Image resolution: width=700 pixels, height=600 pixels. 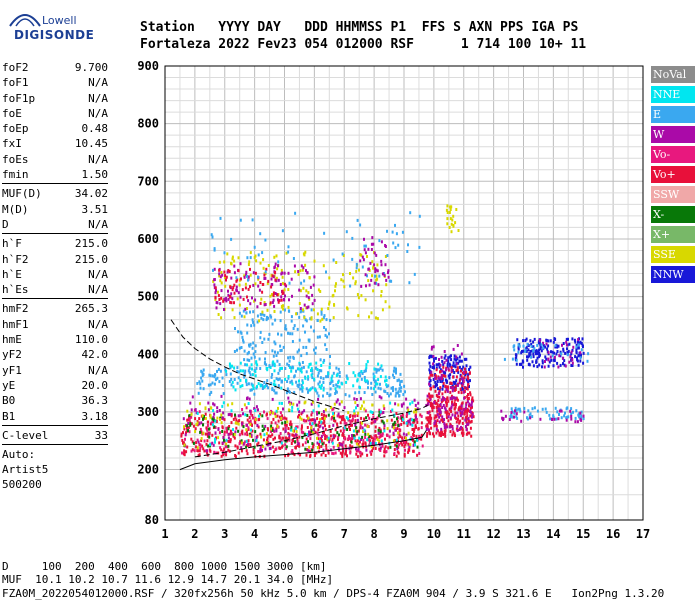 What do you see at coordinates (55, 159) in the screenshot?
I see `param-row: foEs N/A` at bounding box center [55, 159].